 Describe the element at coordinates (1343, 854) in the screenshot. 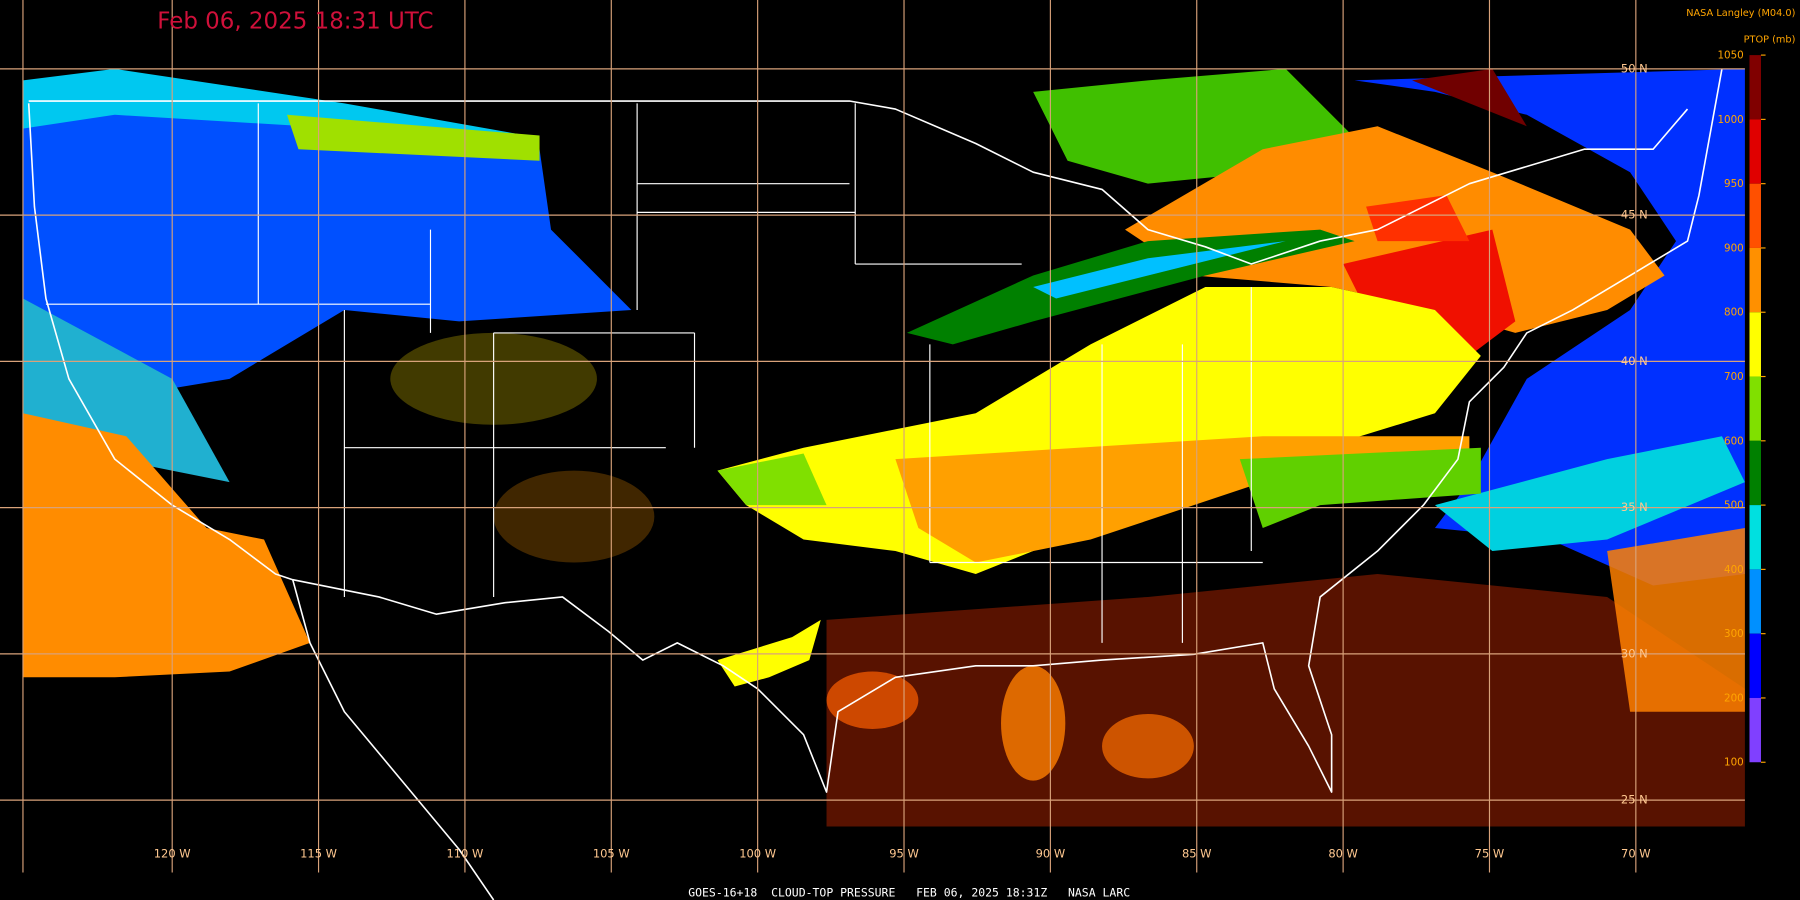

I see `longitude-label: 80 W` at that location.